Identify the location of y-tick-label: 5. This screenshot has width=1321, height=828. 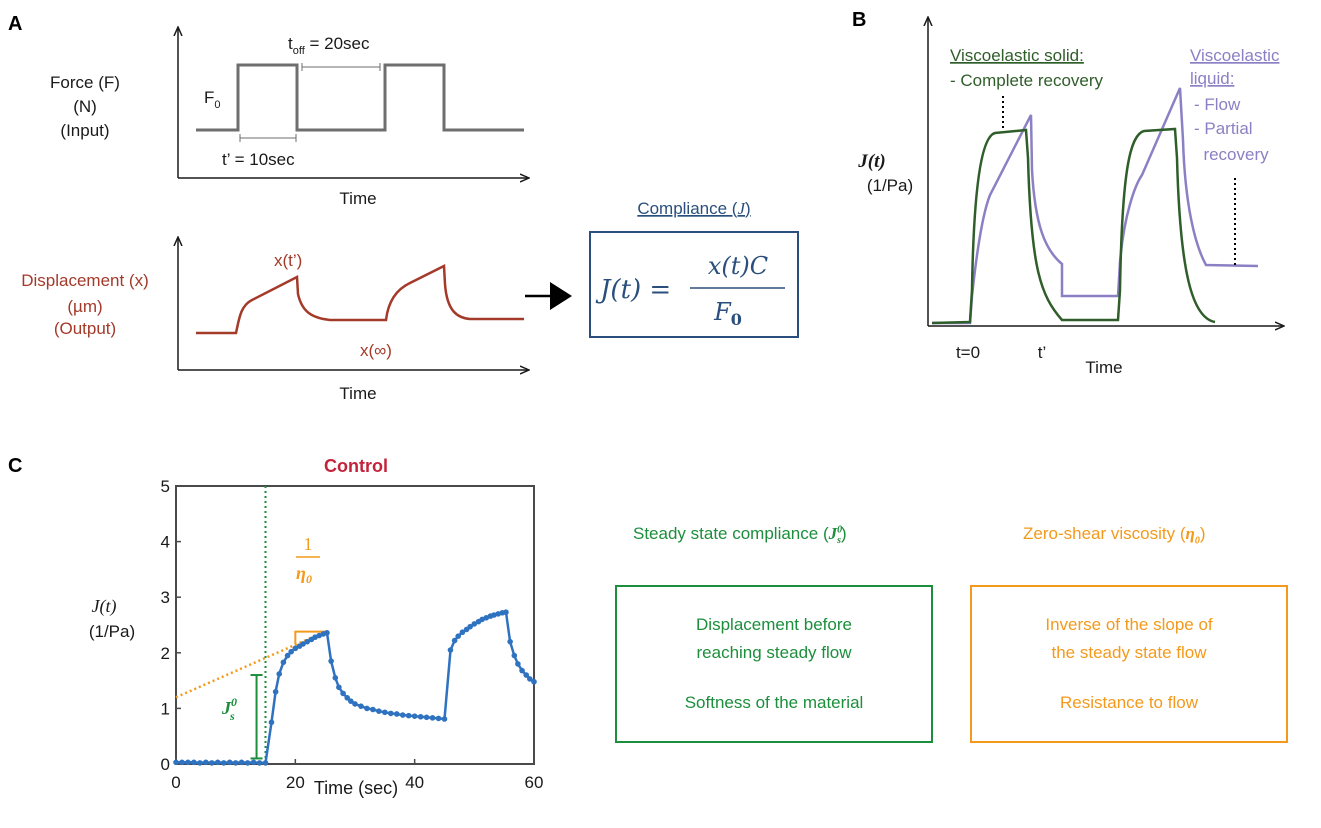
(165, 486).